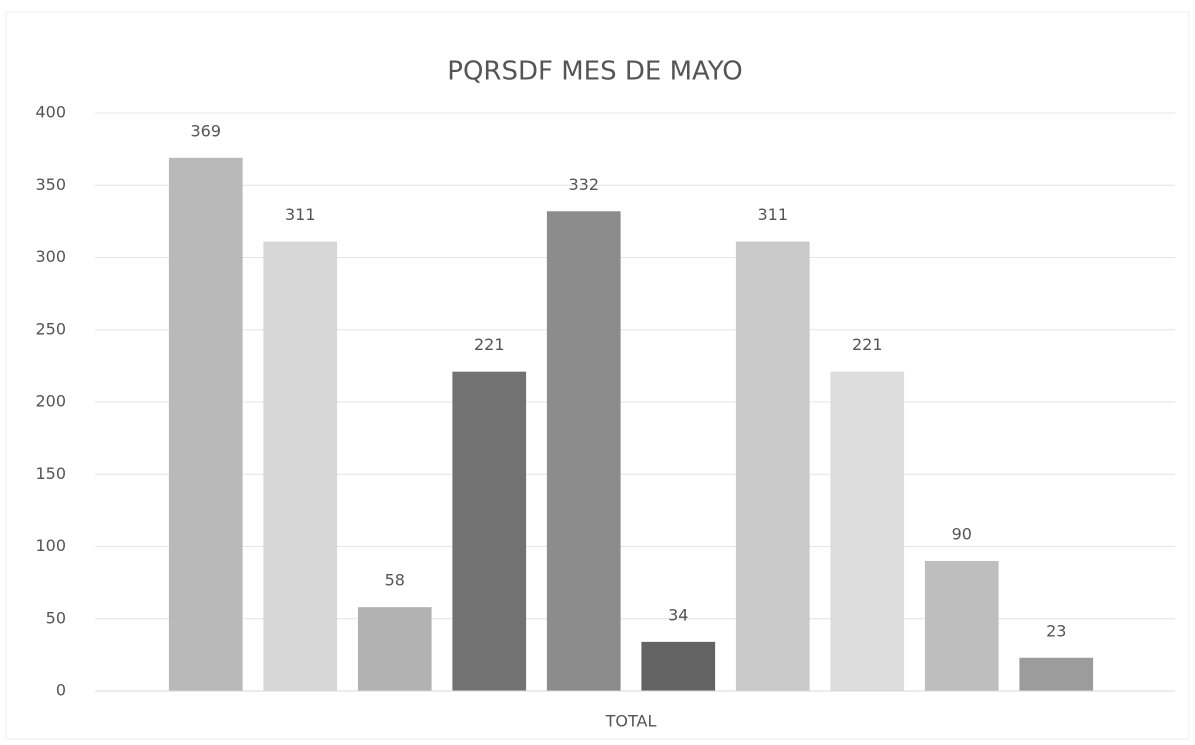 The image size is (1195, 745). I want to click on y-tick-label: 300, so click(50, 256).